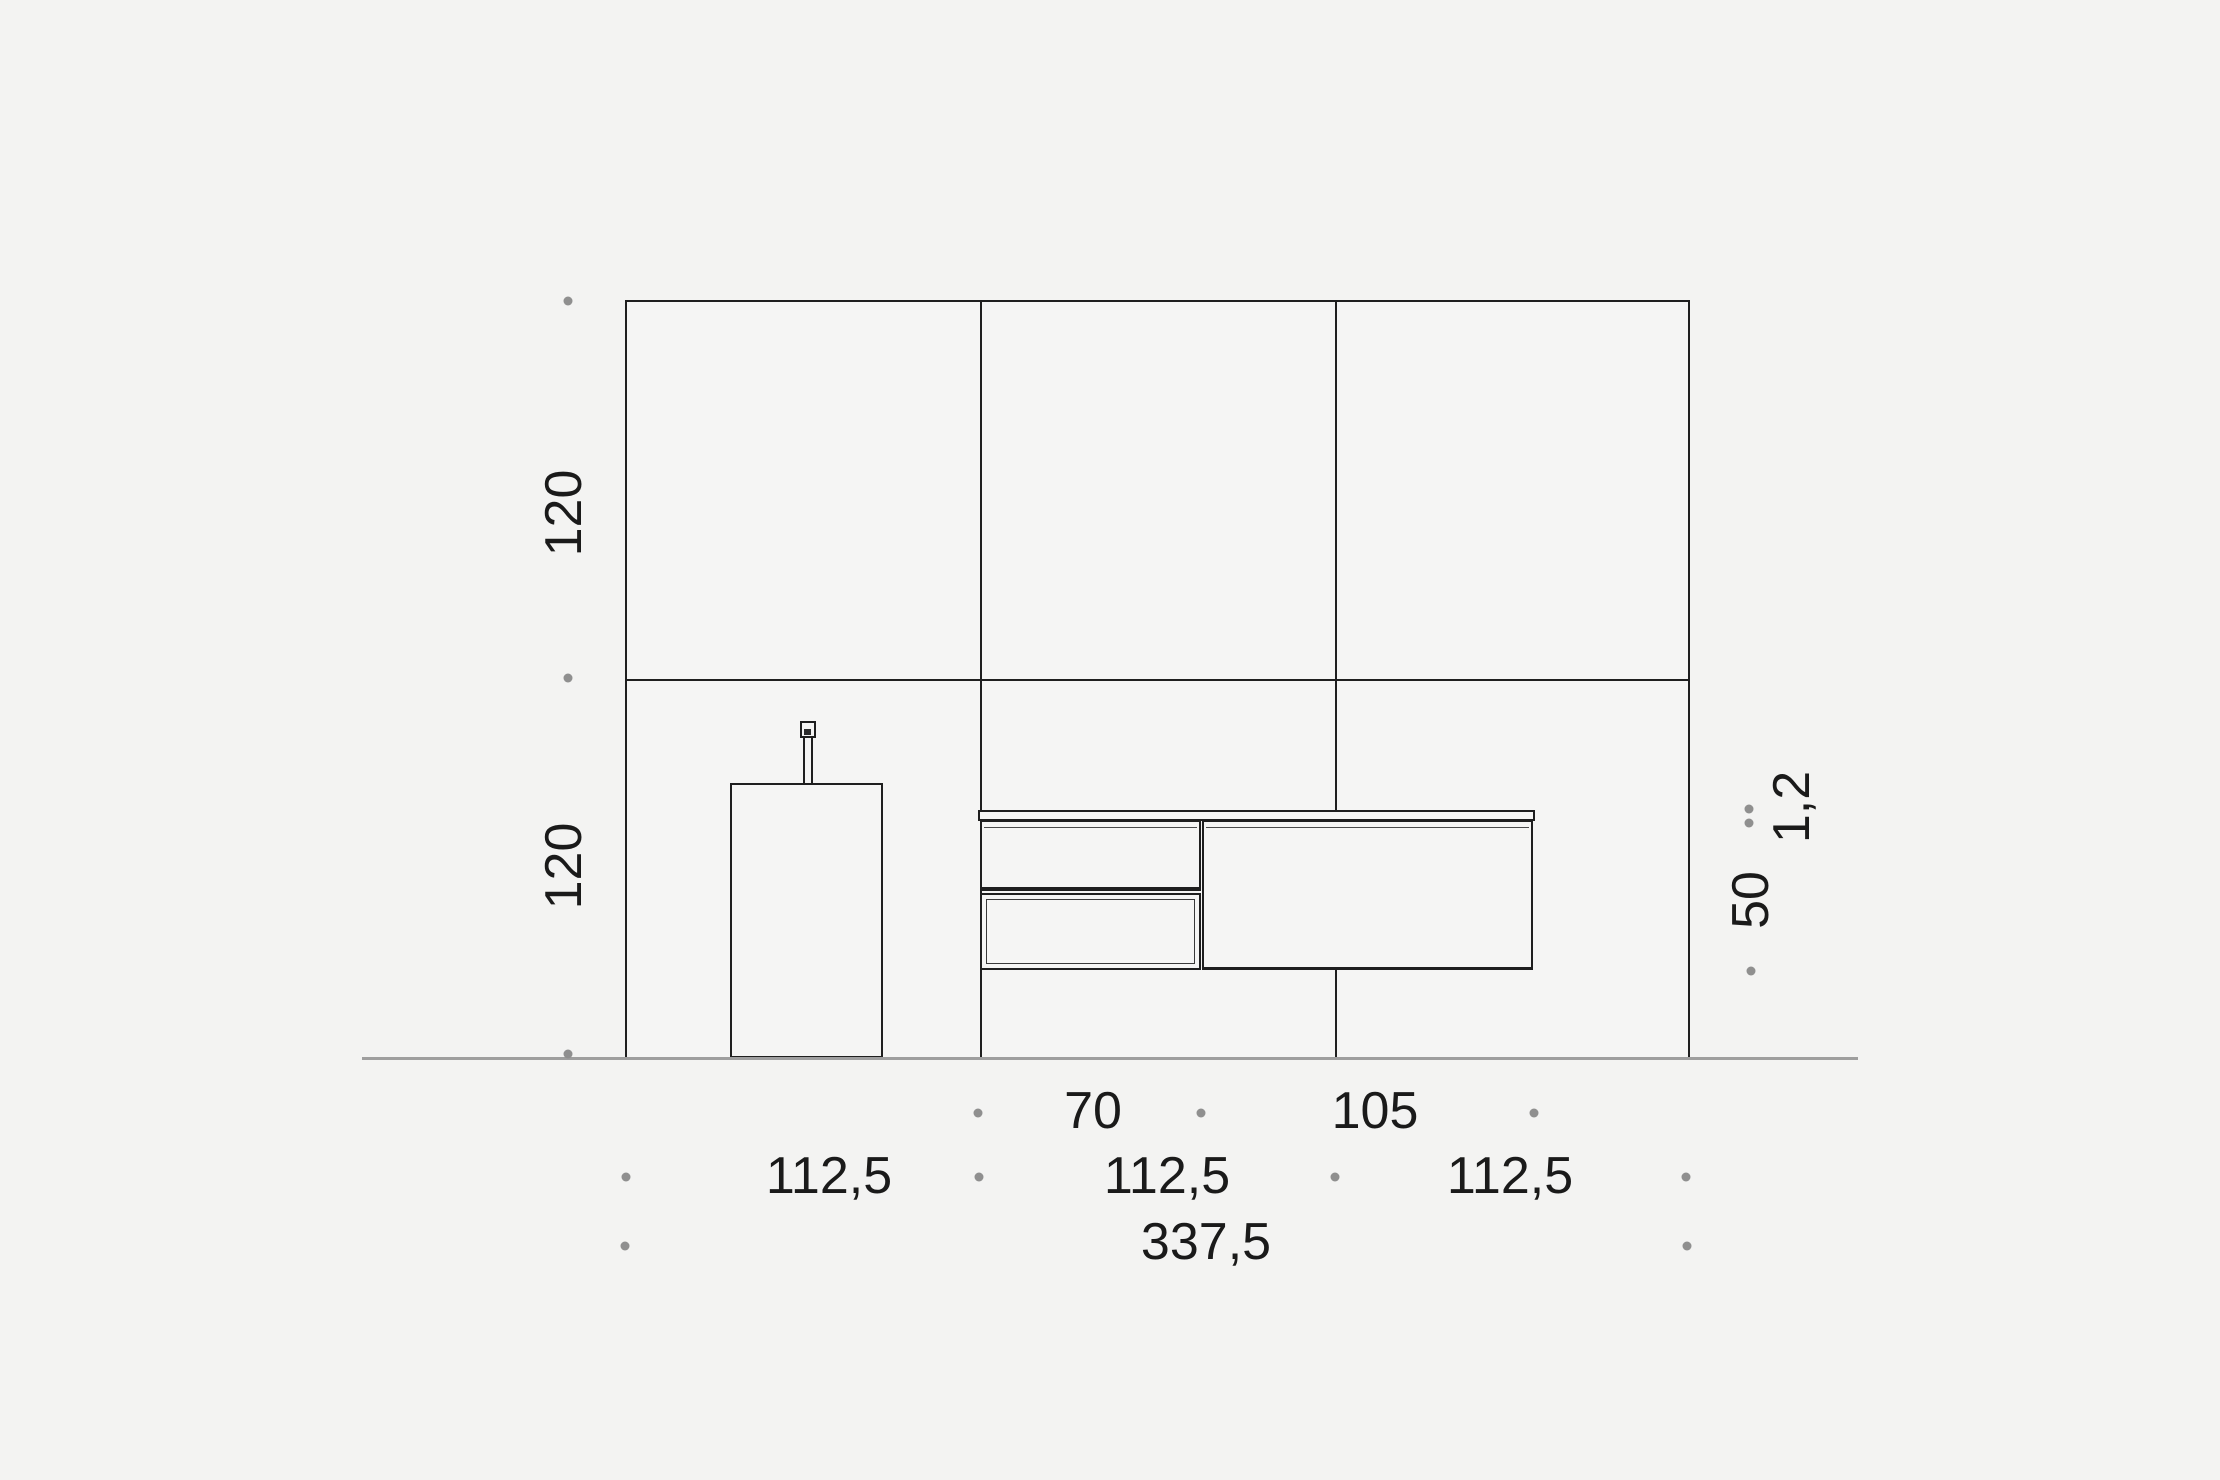 This screenshot has height=1480, width=2220. What do you see at coordinates (1510, 1176) in the screenshot?
I see `dim-label-panel-3: 112,5` at bounding box center [1510, 1176].